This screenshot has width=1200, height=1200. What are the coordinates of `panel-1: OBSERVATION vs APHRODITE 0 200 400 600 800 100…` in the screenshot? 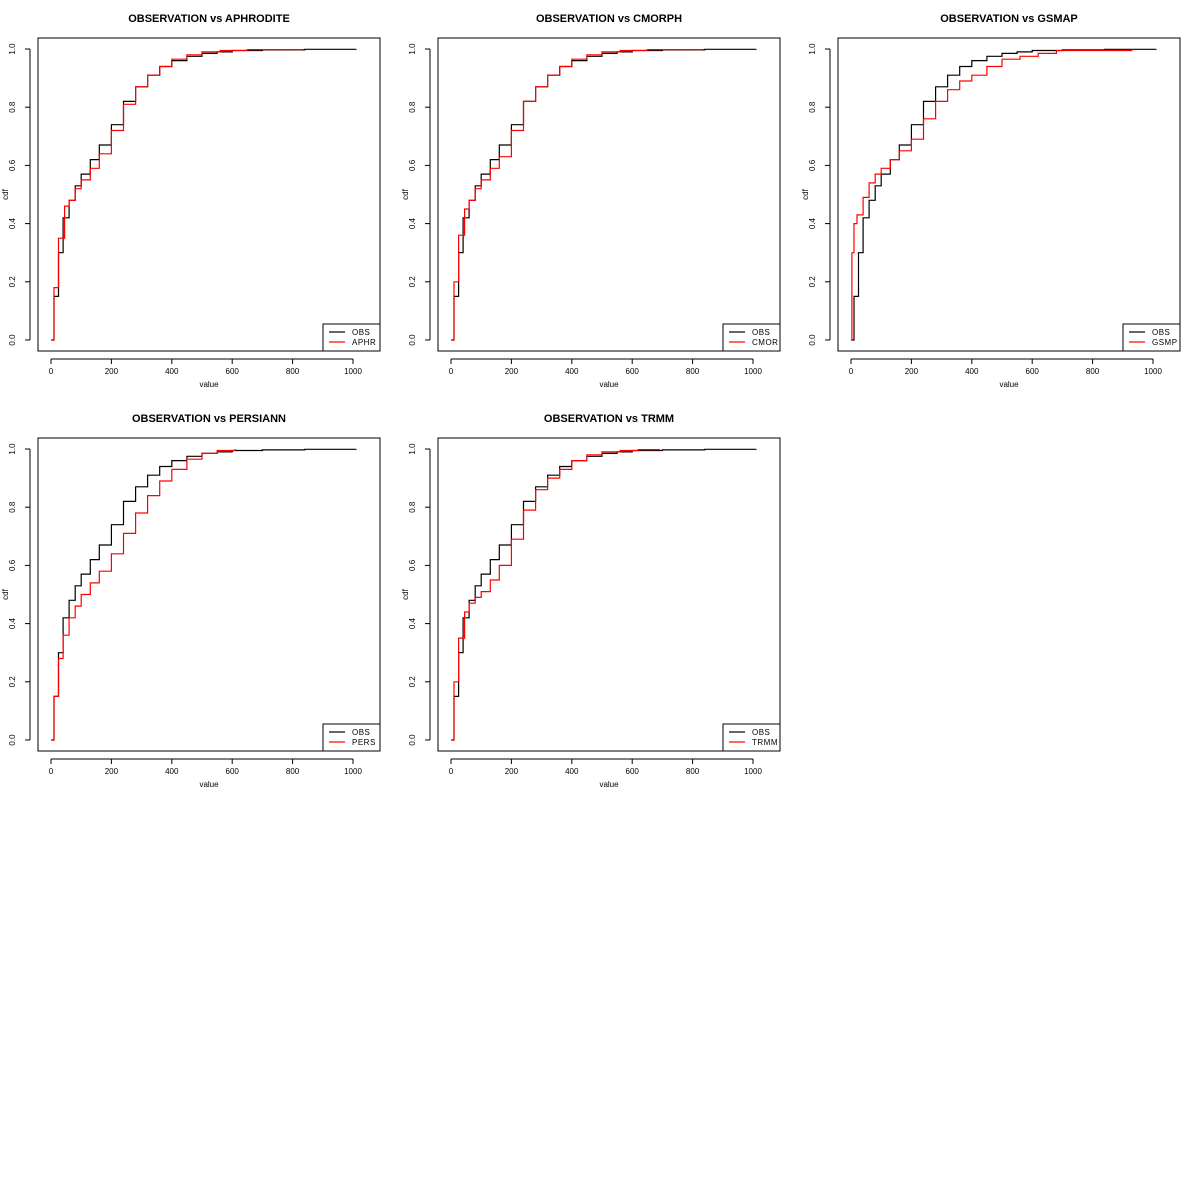 It's located at (191, 201).